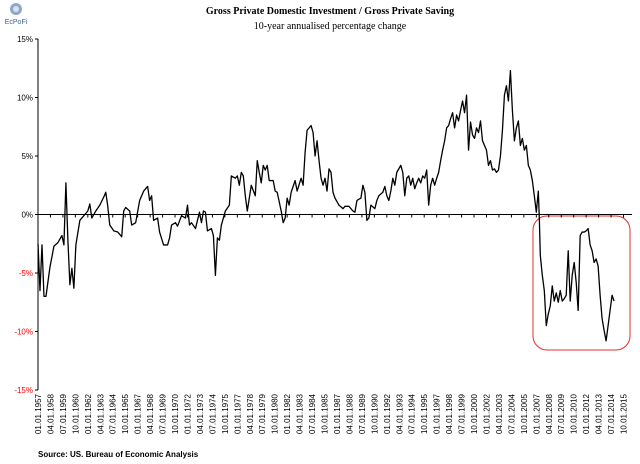  Describe the element at coordinates (300, 413) in the screenshot. I see `x-tick-label: 04.01.1983` at that location.